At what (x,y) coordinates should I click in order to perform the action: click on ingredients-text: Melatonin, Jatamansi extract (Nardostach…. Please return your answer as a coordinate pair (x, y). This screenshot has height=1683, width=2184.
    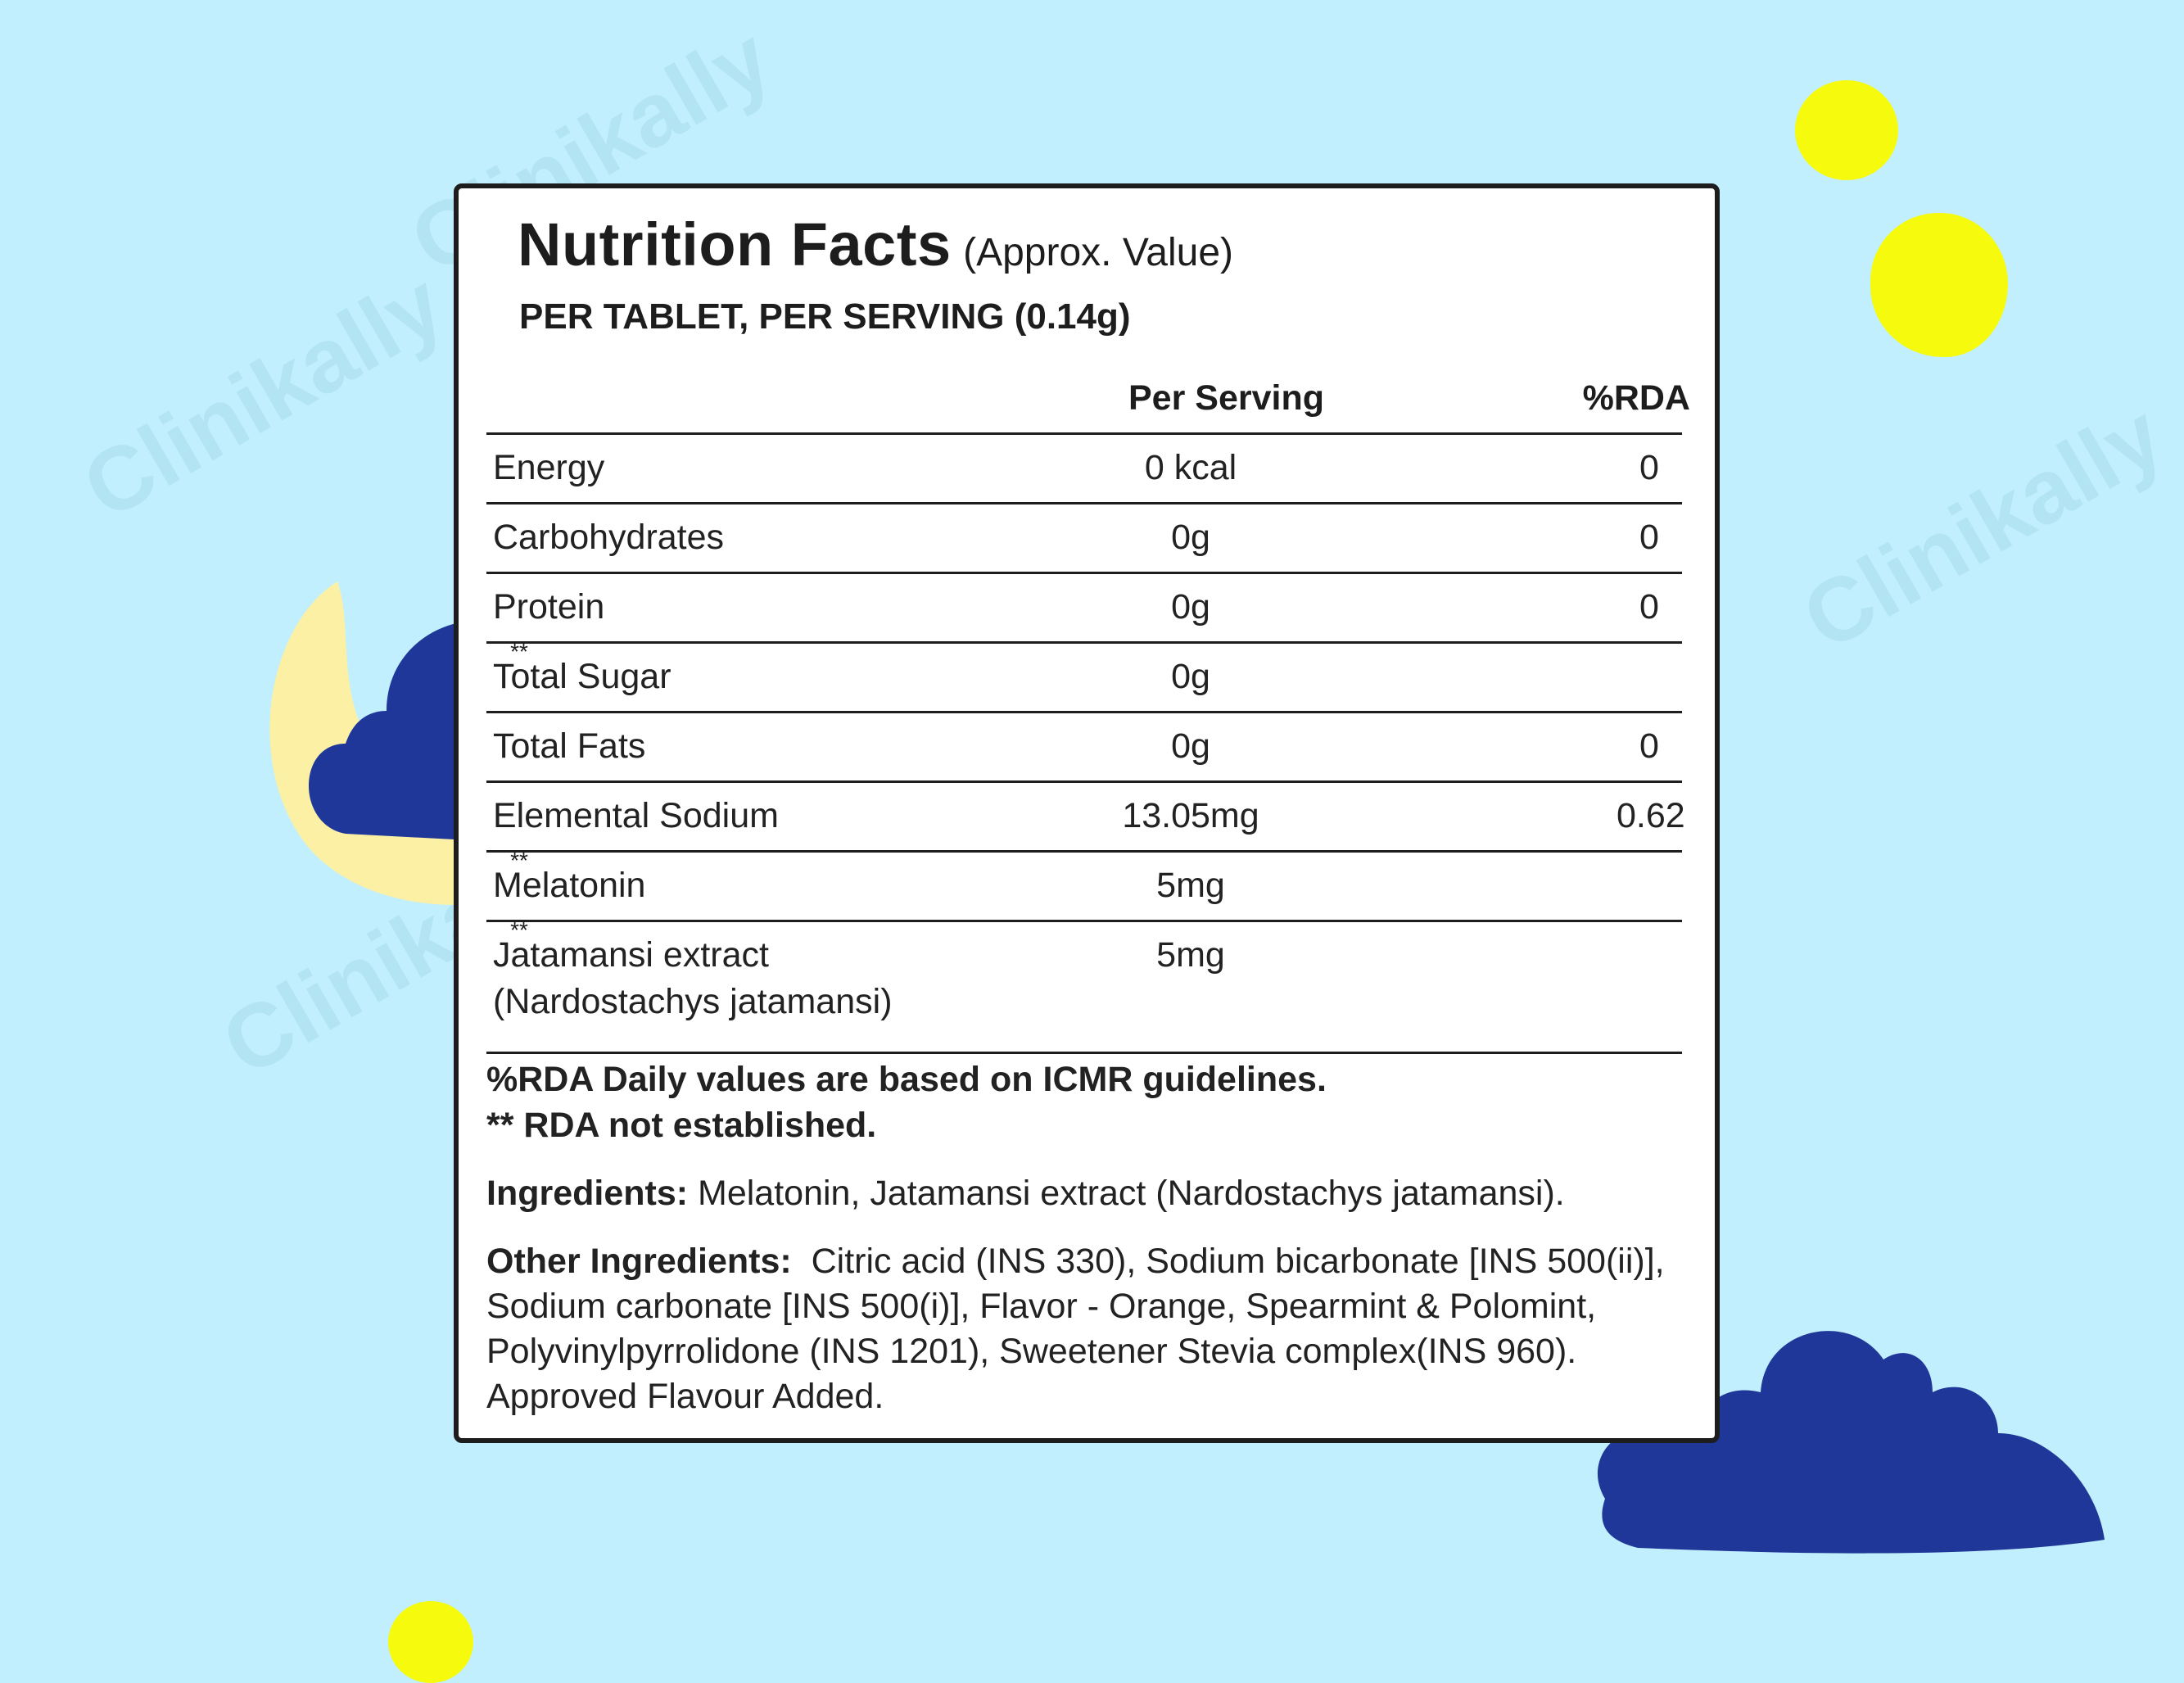
    Looking at the image, I should click on (1126, 1193).